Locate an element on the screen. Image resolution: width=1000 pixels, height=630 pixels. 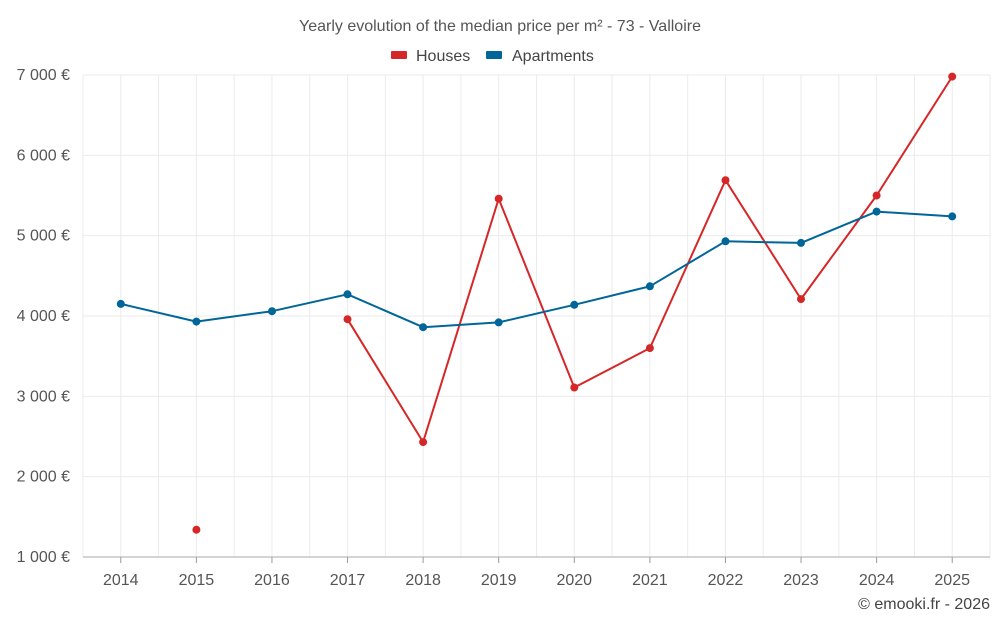
y-tick-label: 5 000 € is located at coordinates (43, 236).